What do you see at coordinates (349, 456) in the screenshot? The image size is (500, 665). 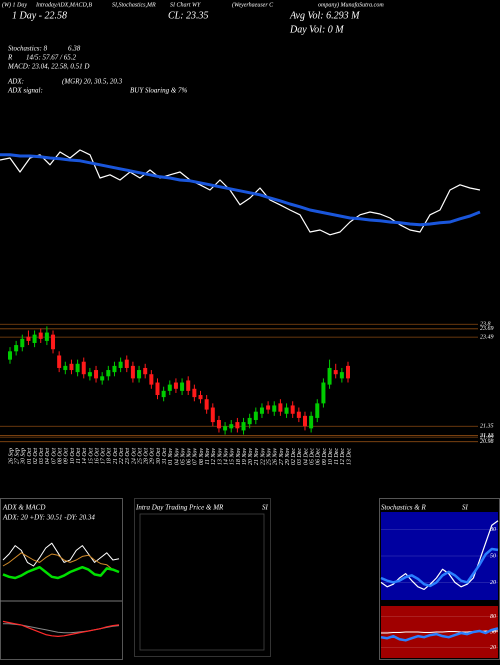 I see `x-tick-label: 13 Dec` at bounding box center [349, 456].